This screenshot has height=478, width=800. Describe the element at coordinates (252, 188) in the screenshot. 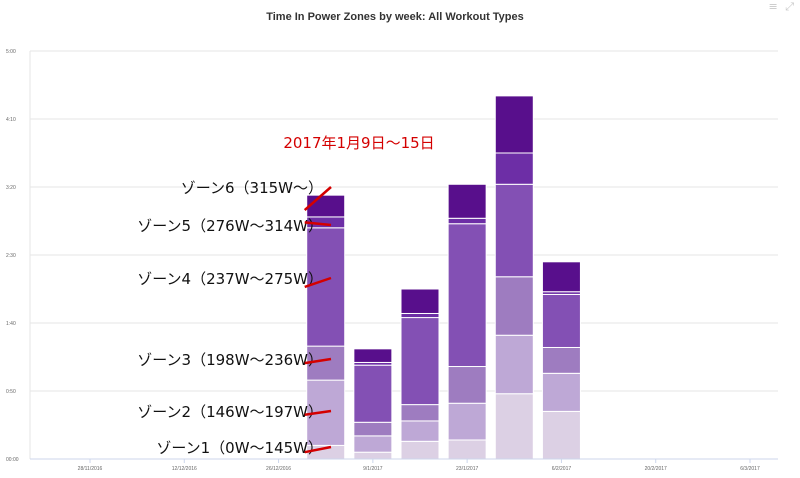

I see `zone-label: ゾーン6（315W〜）` at that location.